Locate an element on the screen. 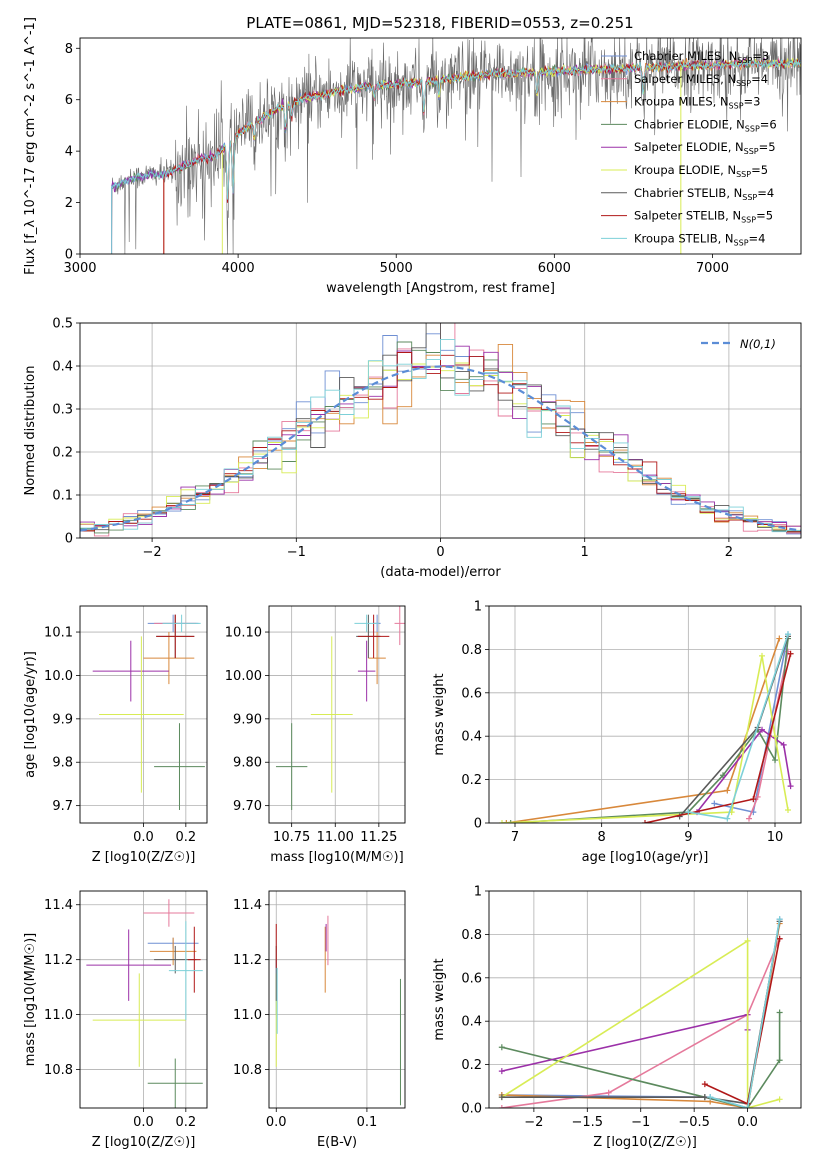 This screenshot has width=819, height=1170. legend-nssp: =3 is located at coordinates (752, 102).